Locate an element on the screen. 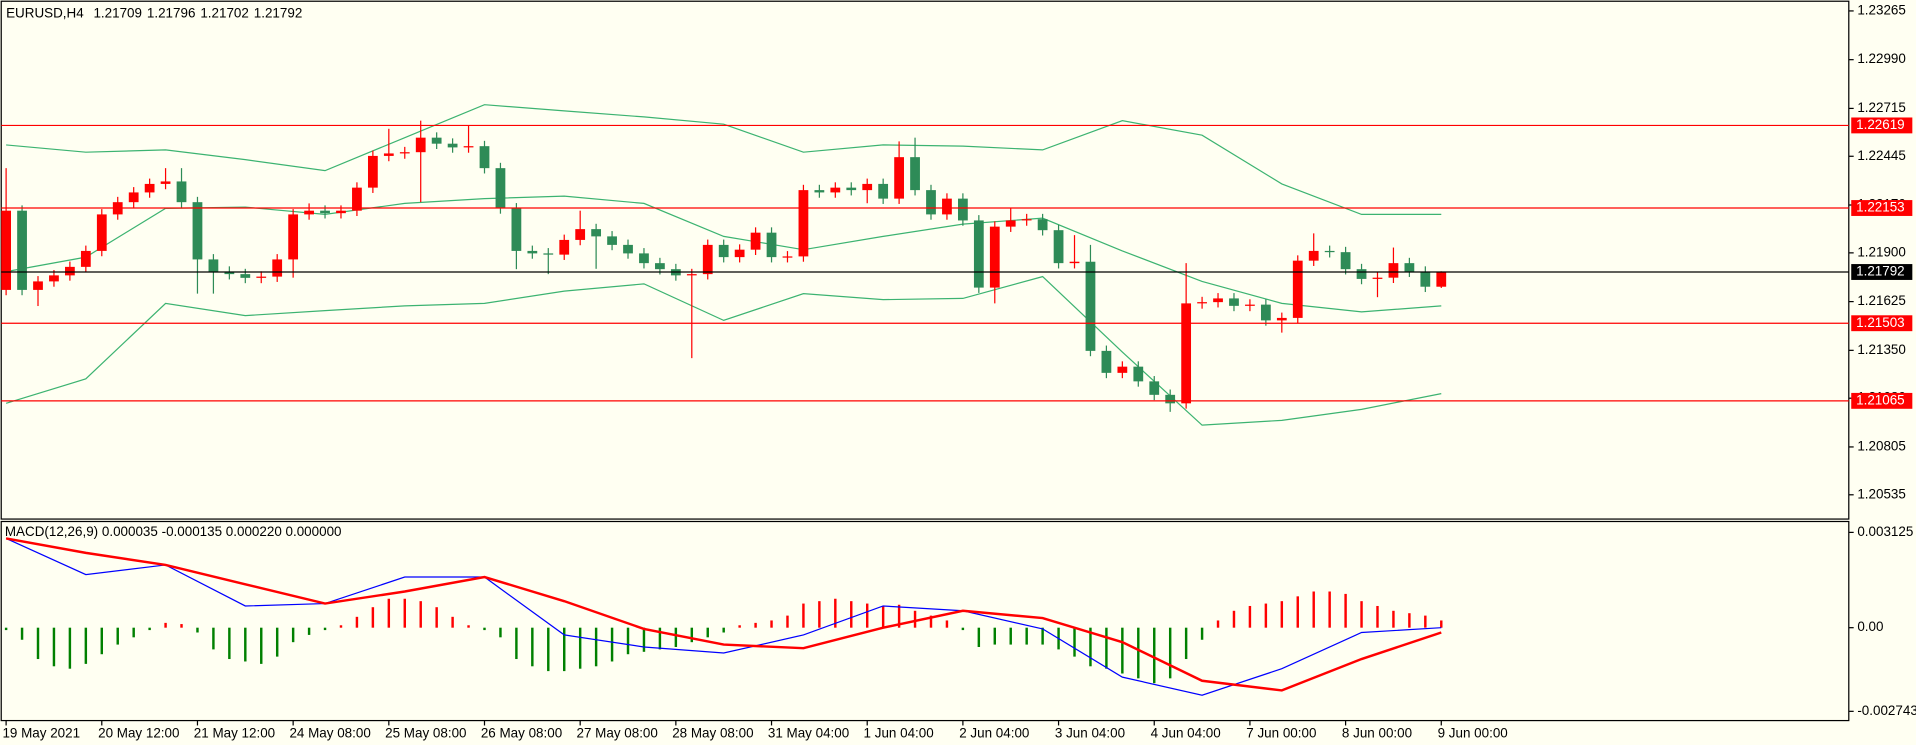 The image size is (1916, 745). symbol: EURUSD,H4 is located at coordinates (45, 12).